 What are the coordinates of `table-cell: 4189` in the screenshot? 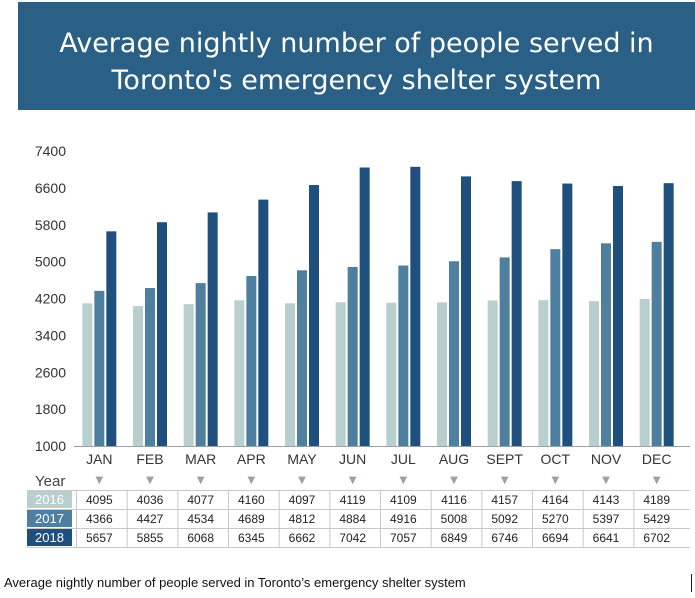 It's located at (656, 500).